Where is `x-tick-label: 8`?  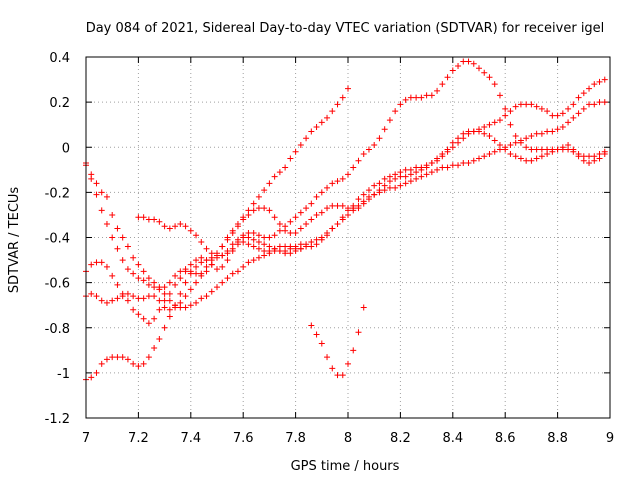
x-tick-label: 8 is located at coordinates (348, 438).